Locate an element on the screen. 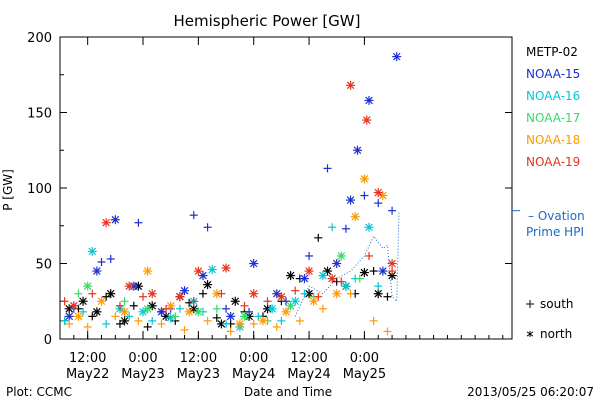  plot-source: Plot: CCMC is located at coordinates (39, 392).